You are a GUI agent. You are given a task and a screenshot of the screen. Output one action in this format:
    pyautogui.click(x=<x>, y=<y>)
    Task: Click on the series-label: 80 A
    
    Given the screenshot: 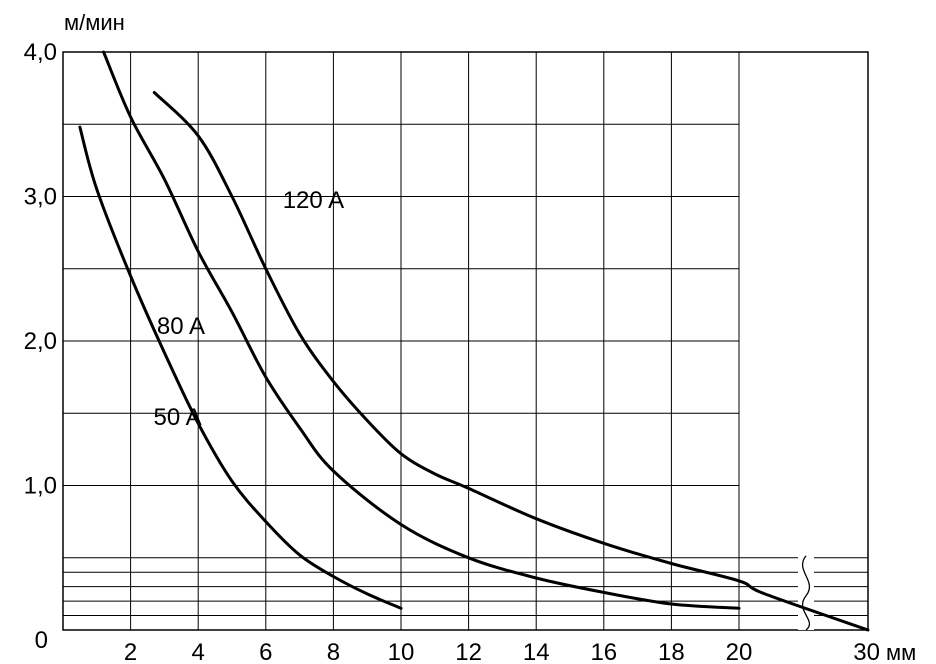 What is the action you would take?
    pyautogui.click(x=181, y=326)
    